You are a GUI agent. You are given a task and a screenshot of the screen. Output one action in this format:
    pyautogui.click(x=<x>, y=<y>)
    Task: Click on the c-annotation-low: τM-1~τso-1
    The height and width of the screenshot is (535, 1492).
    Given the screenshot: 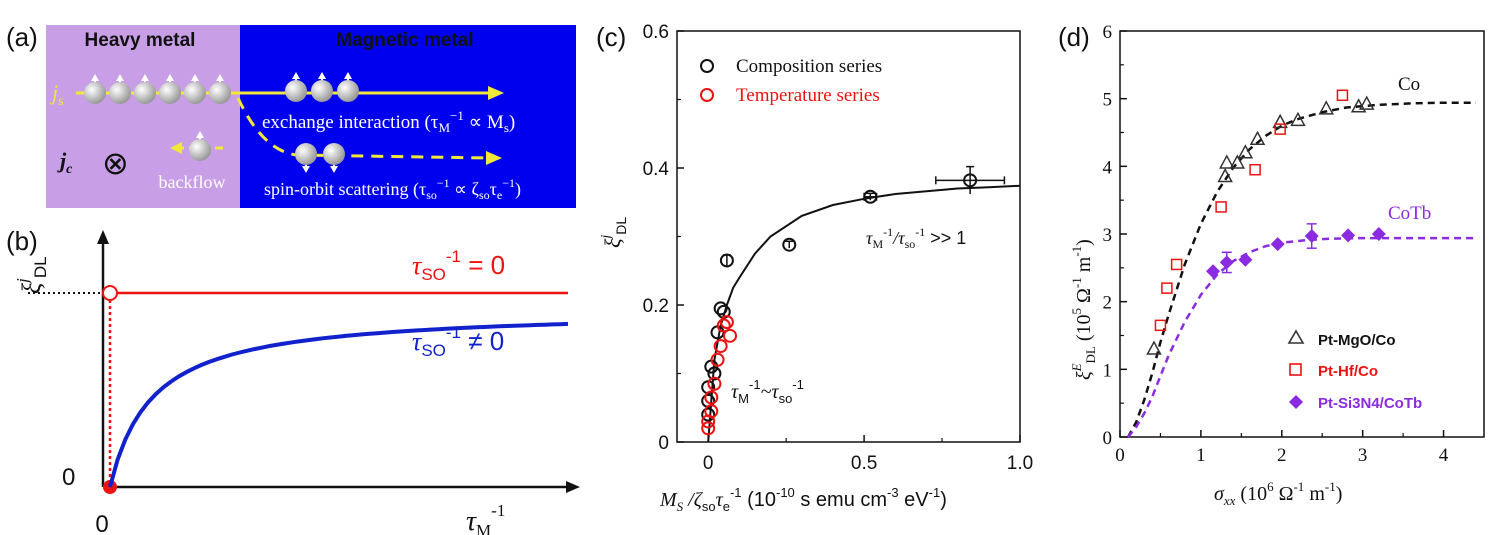 What is the action you would take?
    pyautogui.click(x=767, y=391)
    